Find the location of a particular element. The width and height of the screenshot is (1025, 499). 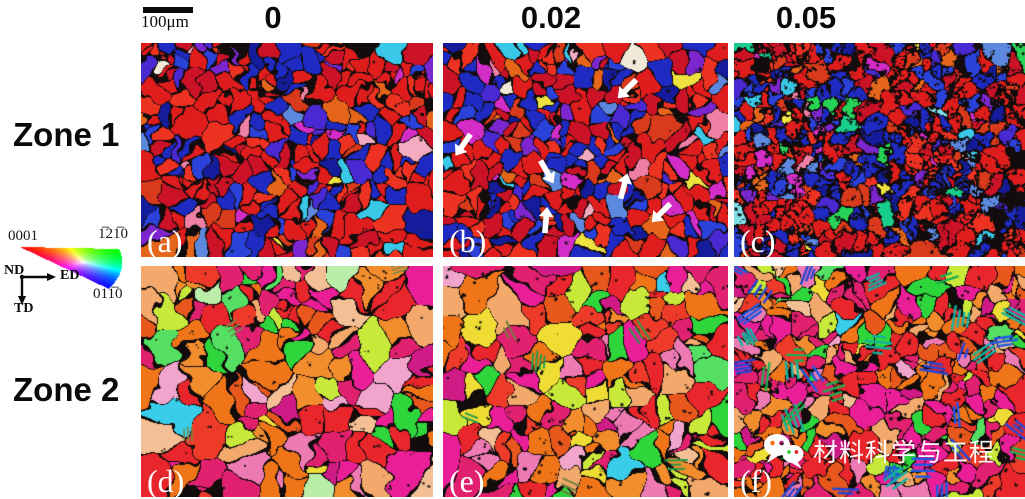

column-header-strain-0-02: 0.02 is located at coordinates (551, 17).